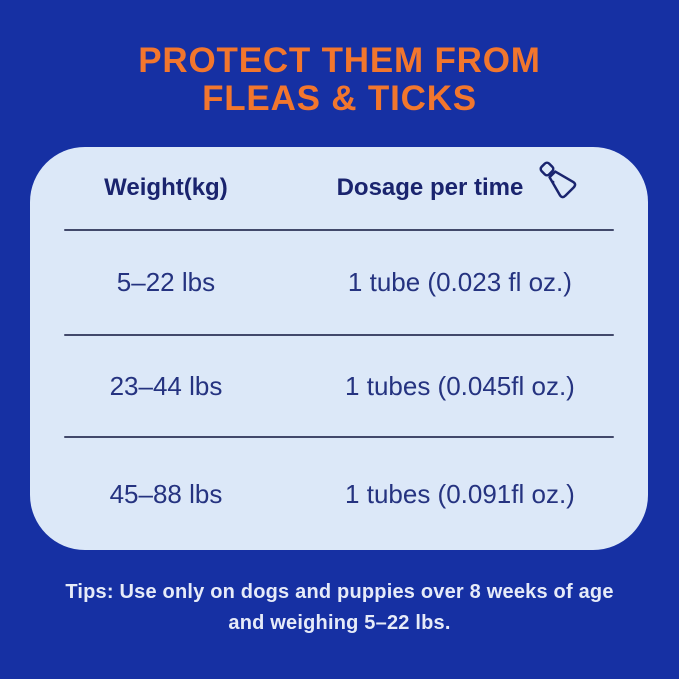 The width and height of the screenshot is (679, 679). Describe the element at coordinates (430, 187) in the screenshot. I see `column-header-dosage-label: Dosage per time` at that location.